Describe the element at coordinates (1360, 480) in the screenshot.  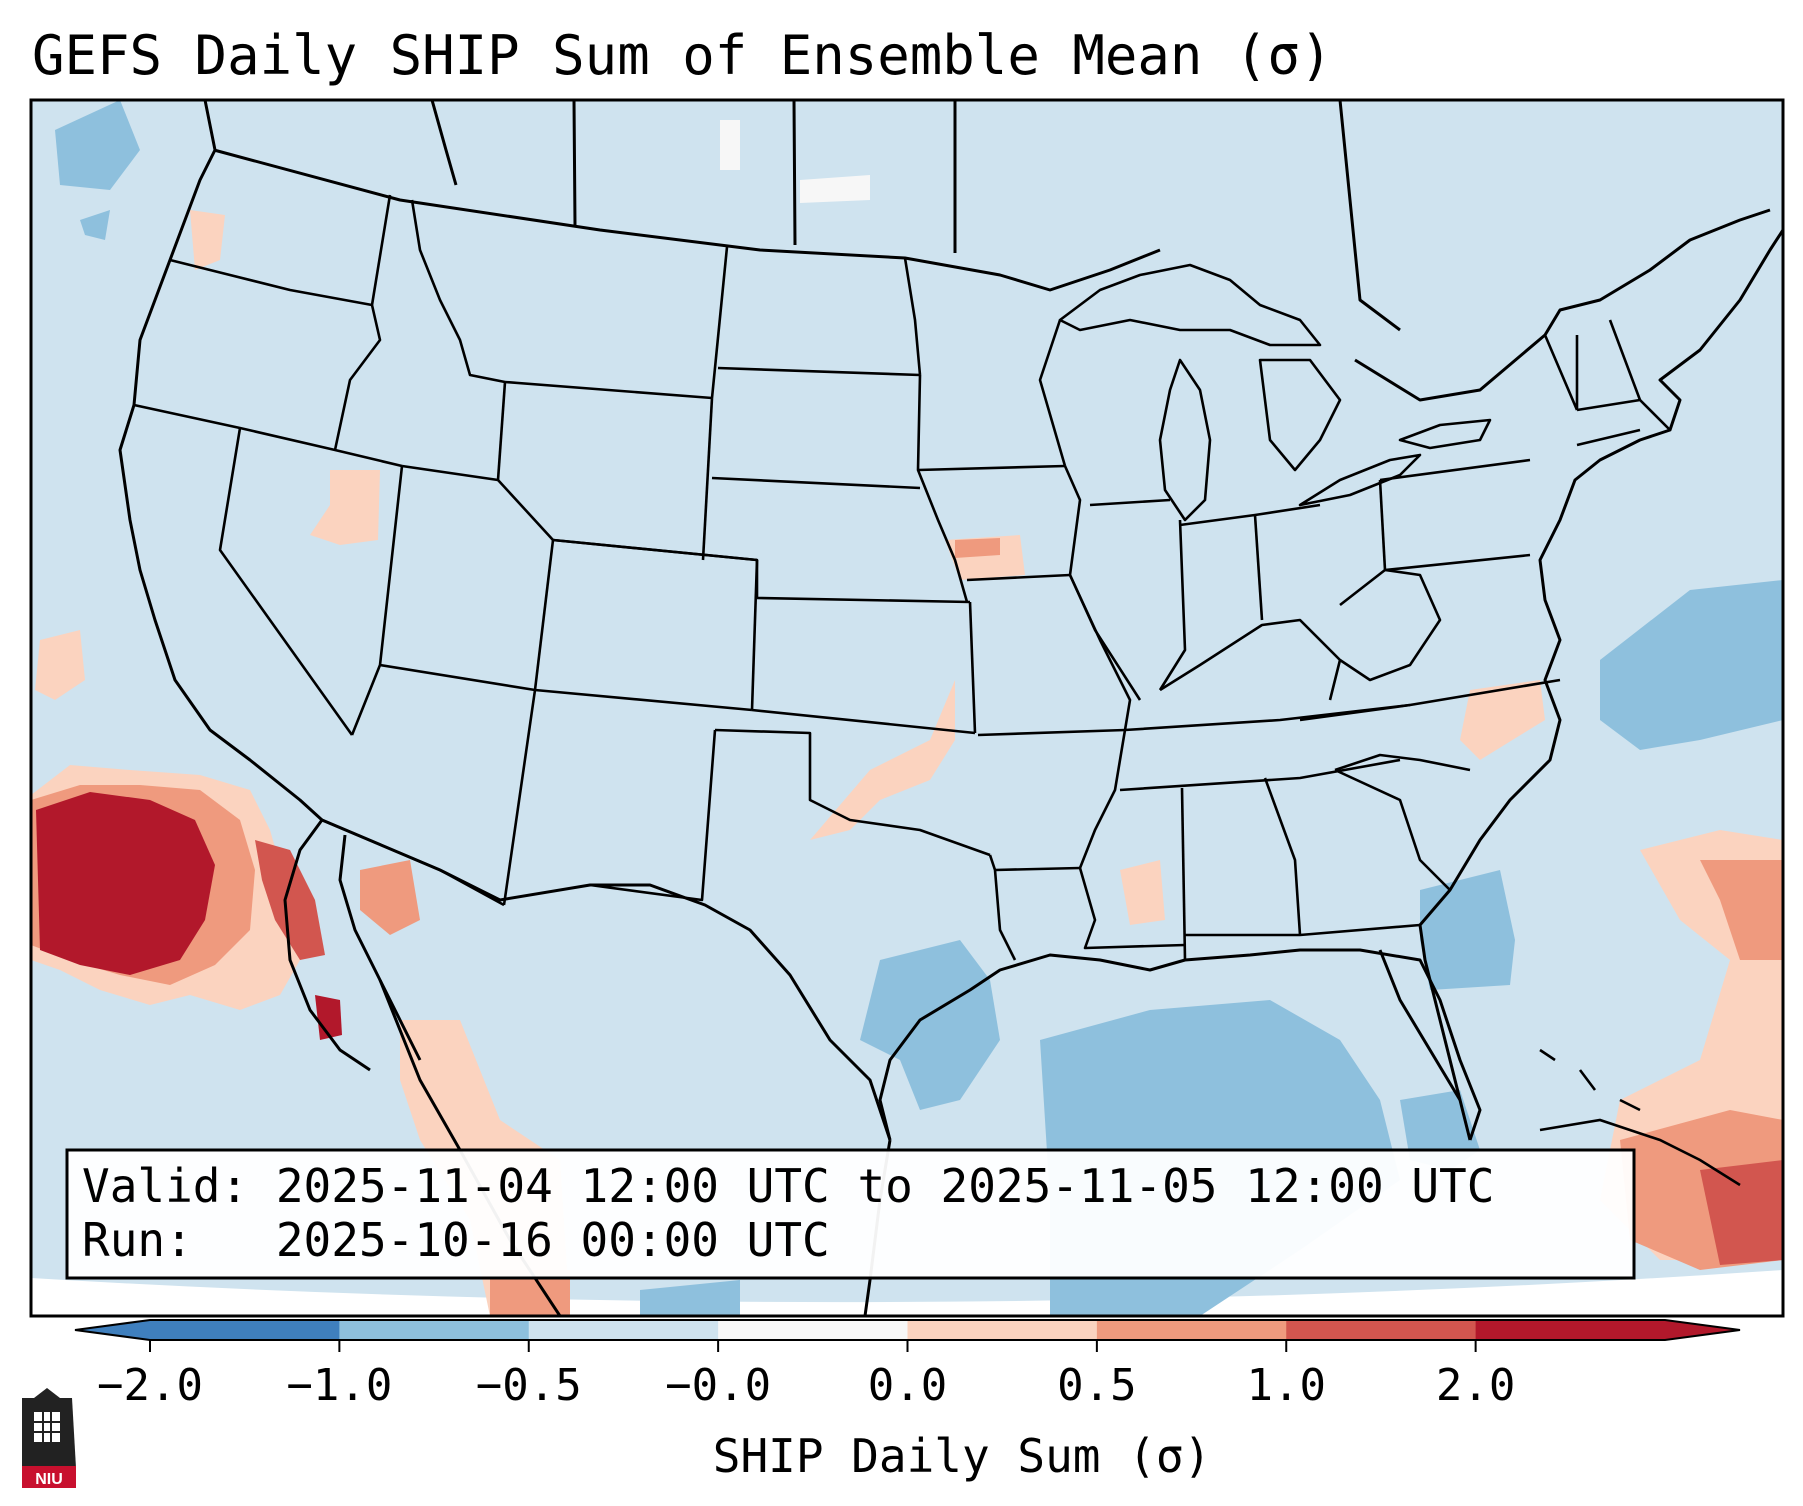
I see `lake-erie` at that location.